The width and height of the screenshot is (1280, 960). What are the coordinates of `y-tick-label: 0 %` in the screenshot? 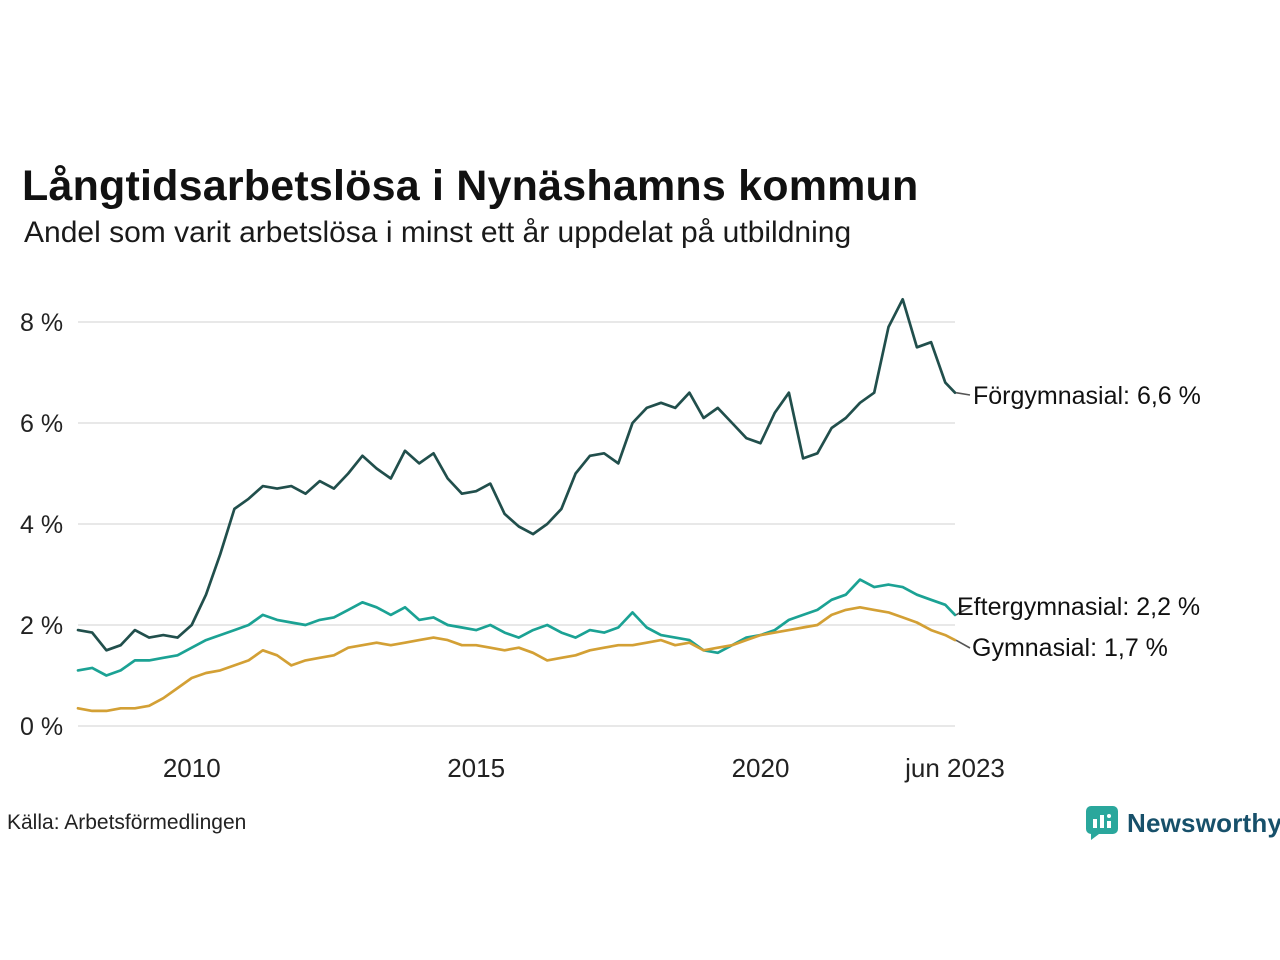 It's located at (41, 727).